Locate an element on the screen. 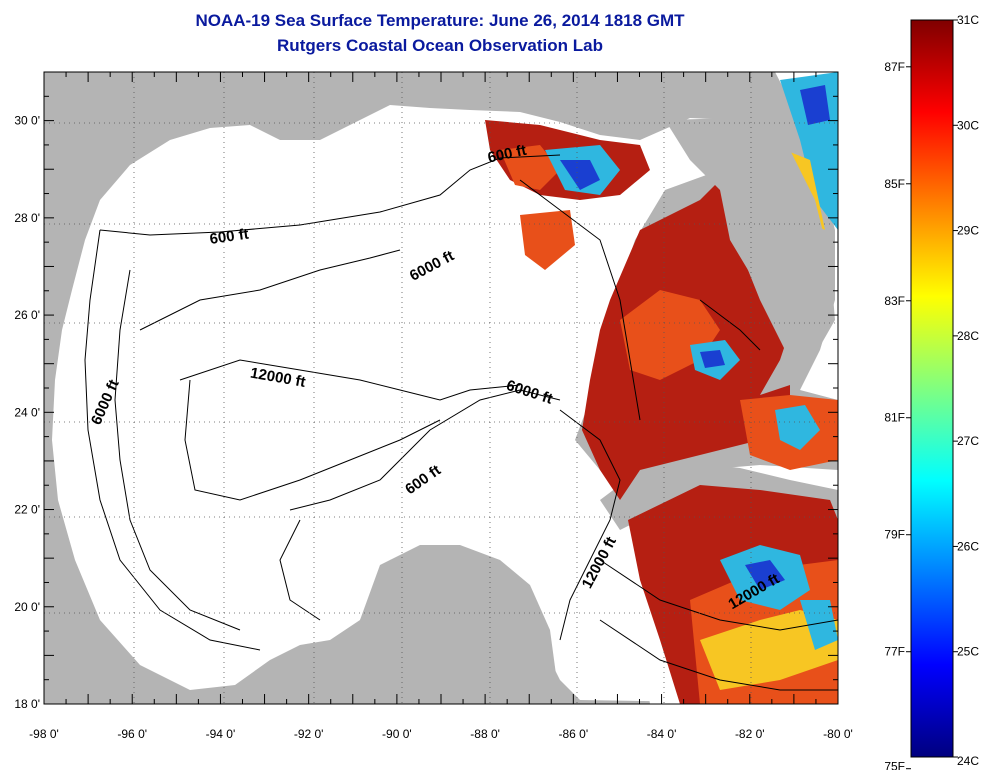 Image resolution: width=992 pixels, height=770 pixels. colorbar-fahrenheit-label: 81F is located at coordinates (894, 418).